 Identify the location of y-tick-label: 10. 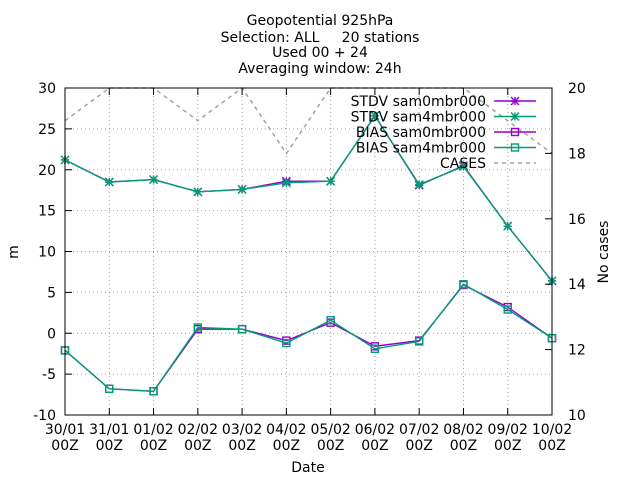
(47, 253).